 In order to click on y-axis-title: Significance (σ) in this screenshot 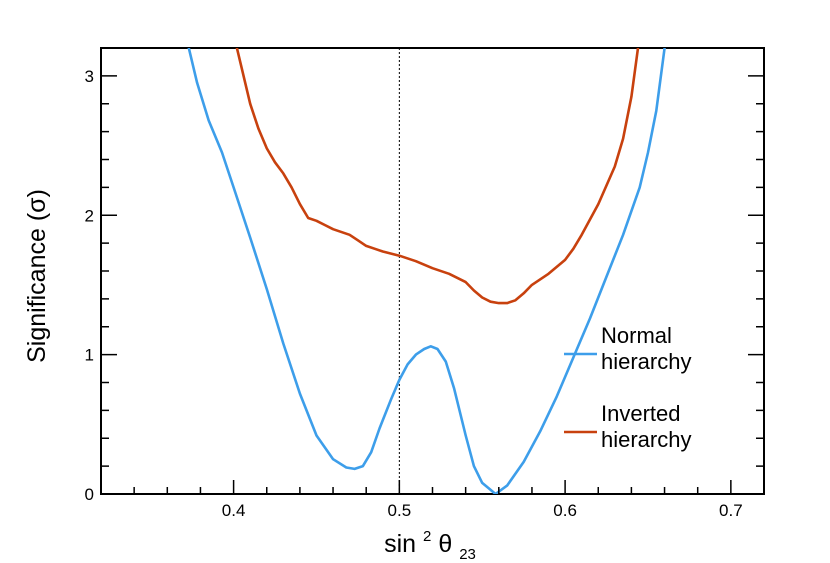, I will do `click(37, 276)`.